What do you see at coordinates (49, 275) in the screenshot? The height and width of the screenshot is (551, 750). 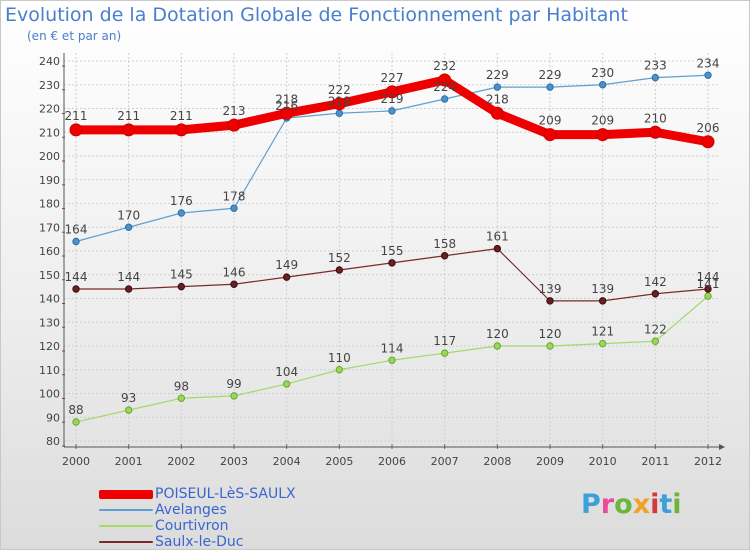 I see `y-tick-label: 150` at bounding box center [49, 275].